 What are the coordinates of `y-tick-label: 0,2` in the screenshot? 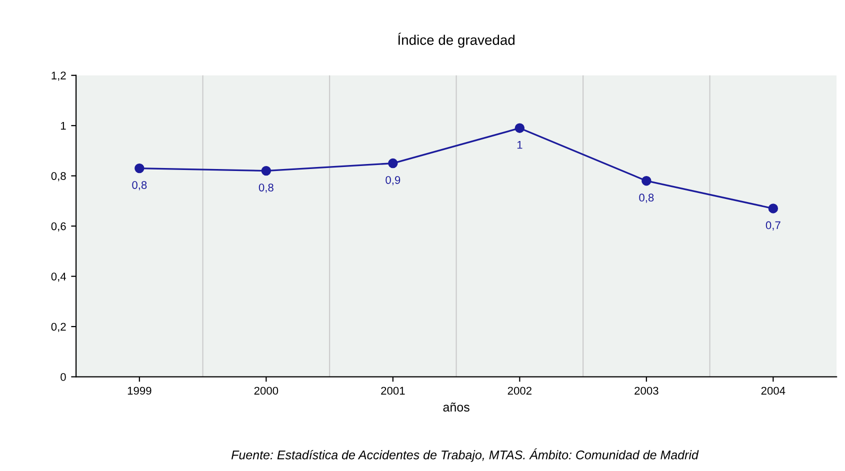 It's located at (58, 327).